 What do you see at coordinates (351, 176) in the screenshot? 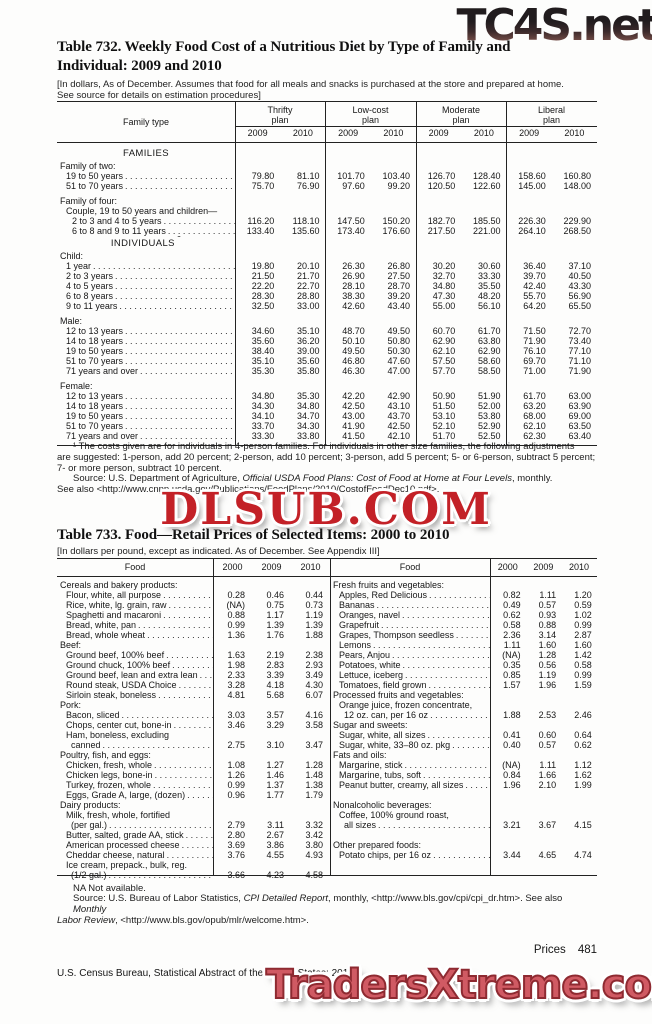
I see `value-cell: 101.70` at bounding box center [351, 176].